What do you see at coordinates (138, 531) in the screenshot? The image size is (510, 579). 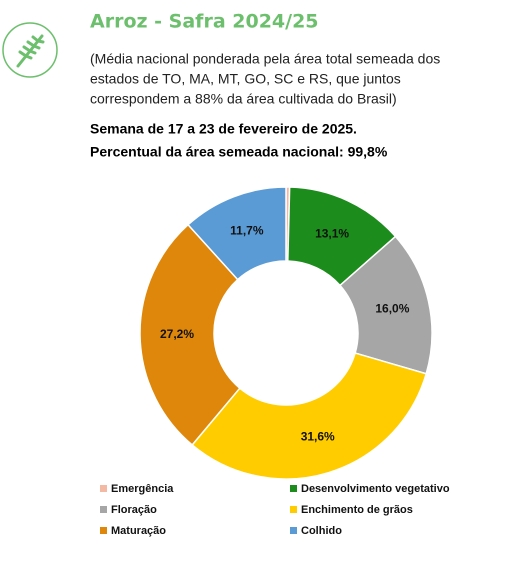 I see `legend-label: Maturação` at bounding box center [138, 531].